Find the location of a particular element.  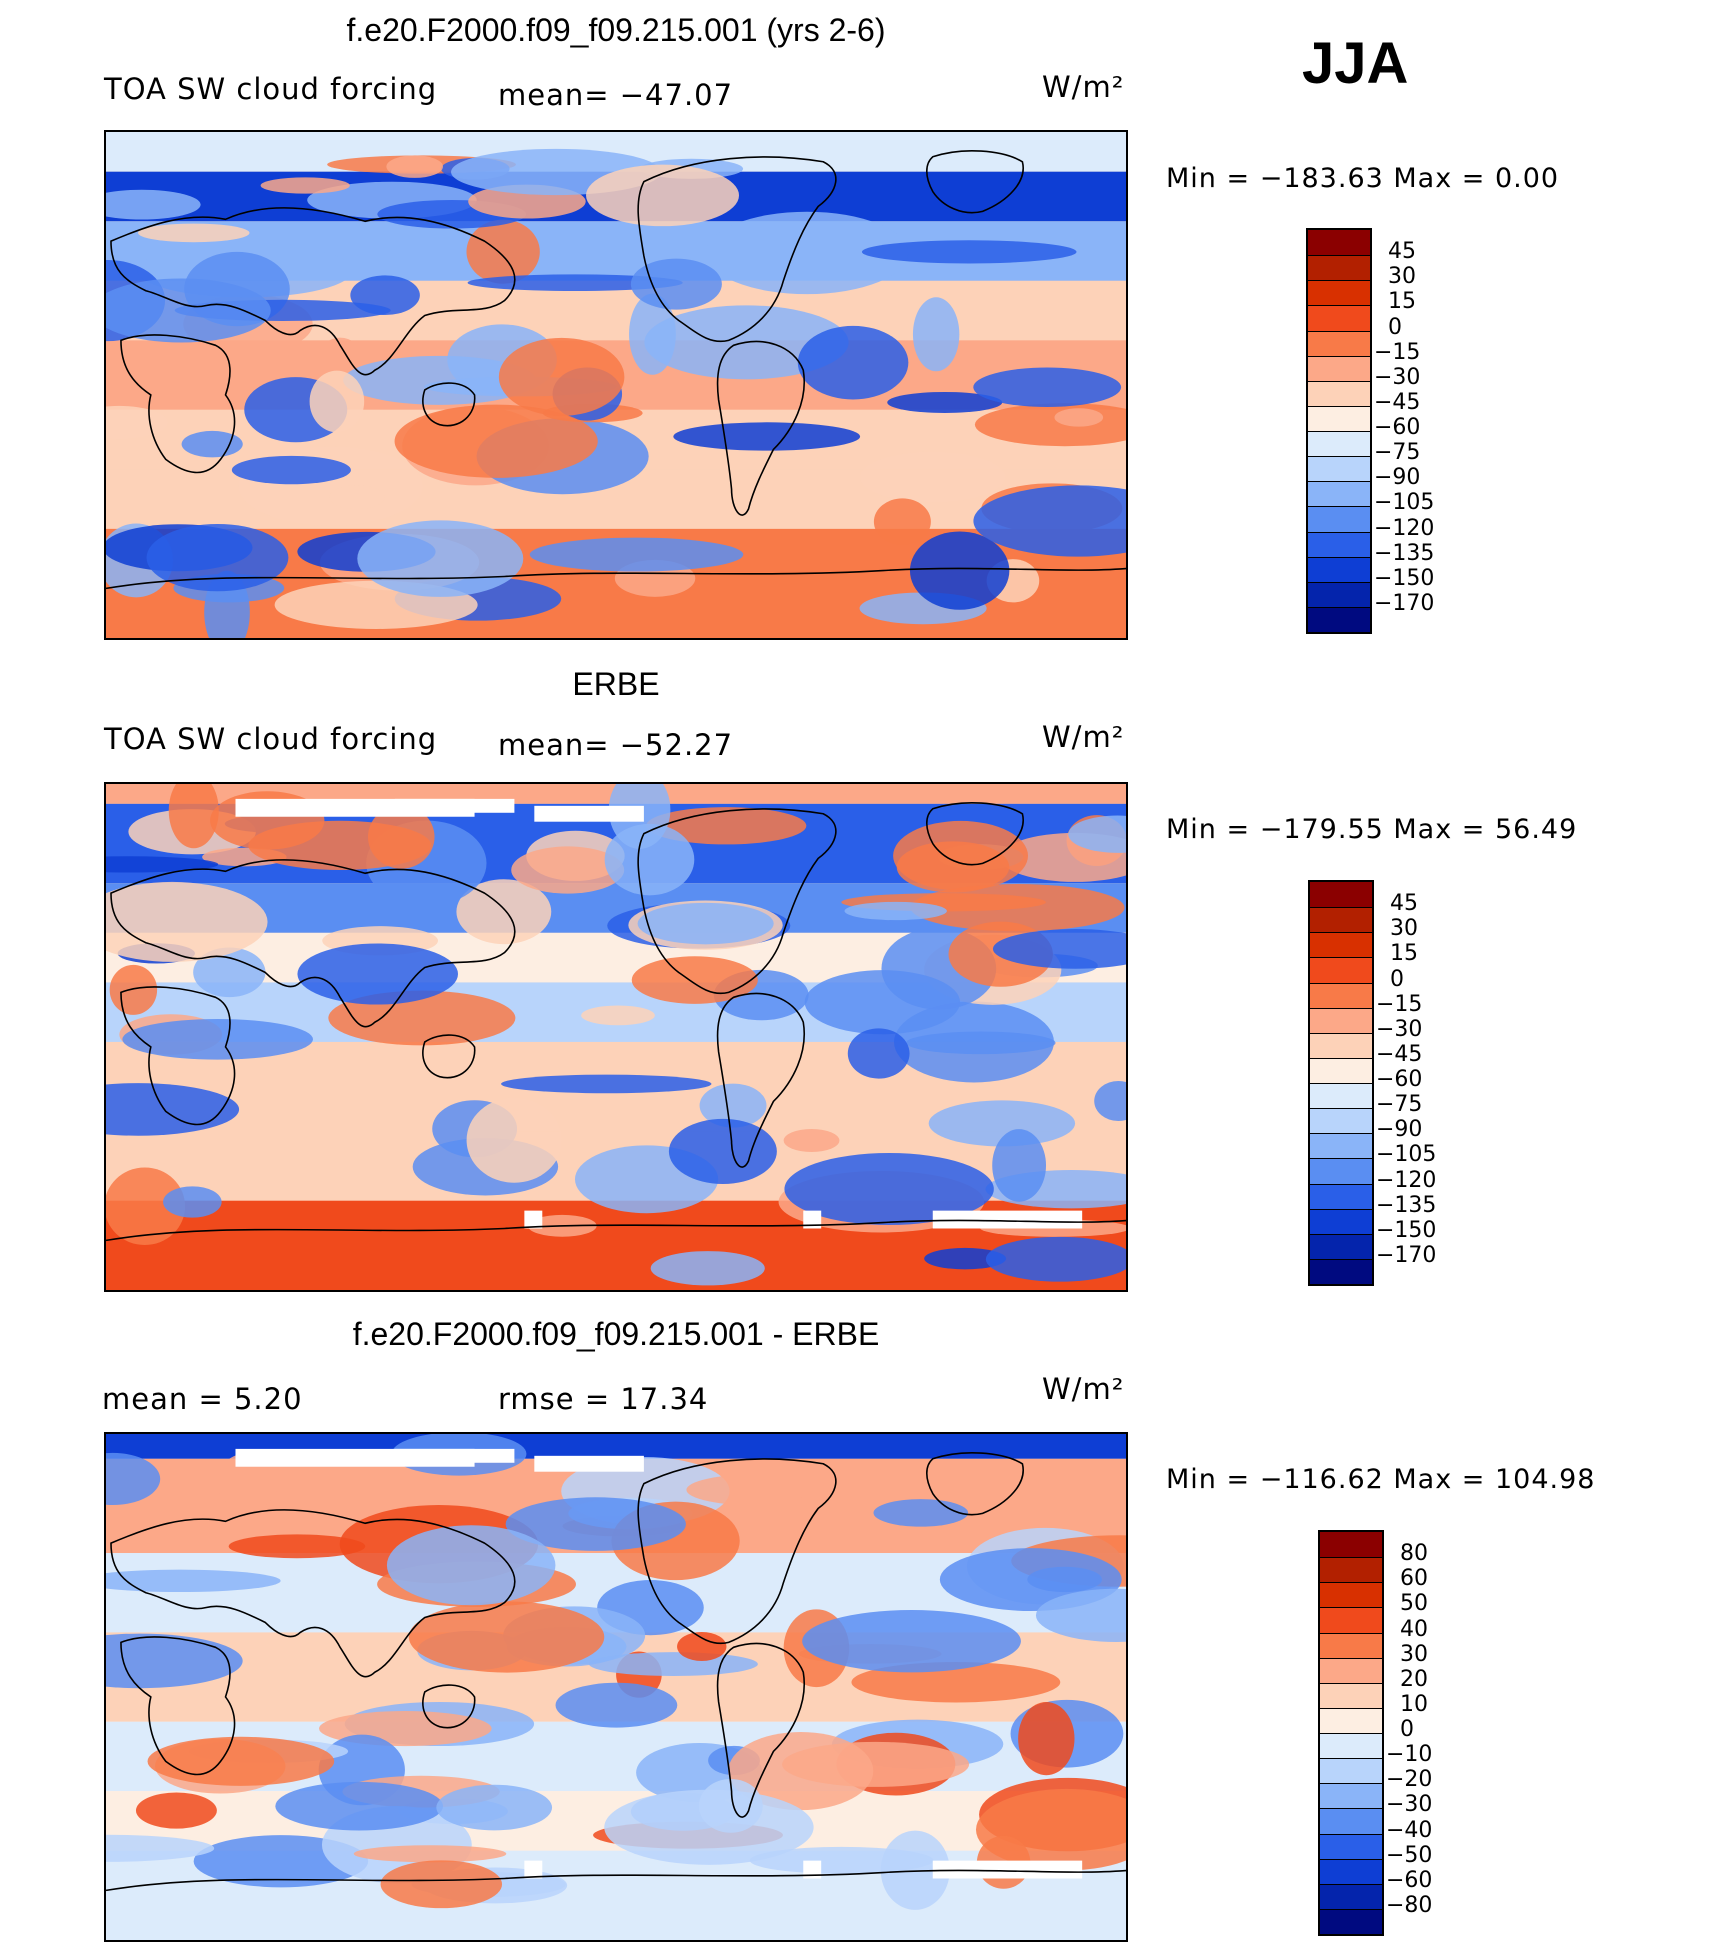

panel-3-title: f.e20.F2000.f09_f09.215.001 - ERBE is located at coordinates (616, 1334).